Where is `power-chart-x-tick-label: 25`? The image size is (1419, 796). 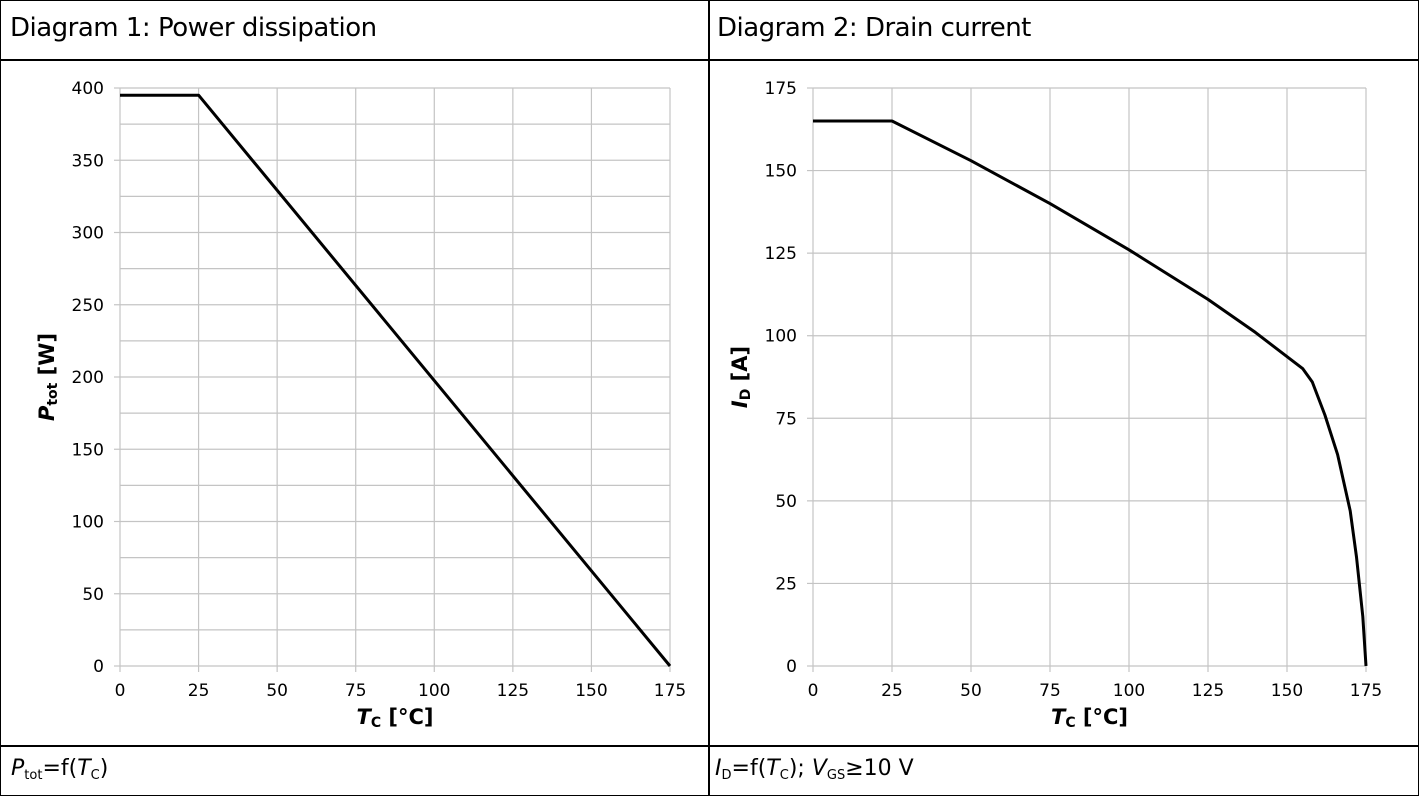
power-chart-x-tick-label: 25 is located at coordinates (199, 691).